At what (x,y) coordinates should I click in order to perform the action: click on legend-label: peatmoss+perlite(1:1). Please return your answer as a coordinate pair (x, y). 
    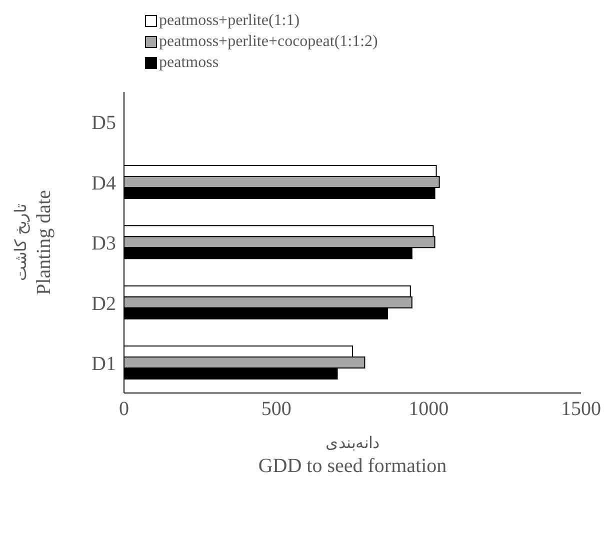
    Looking at the image, I should click on (229, 21).